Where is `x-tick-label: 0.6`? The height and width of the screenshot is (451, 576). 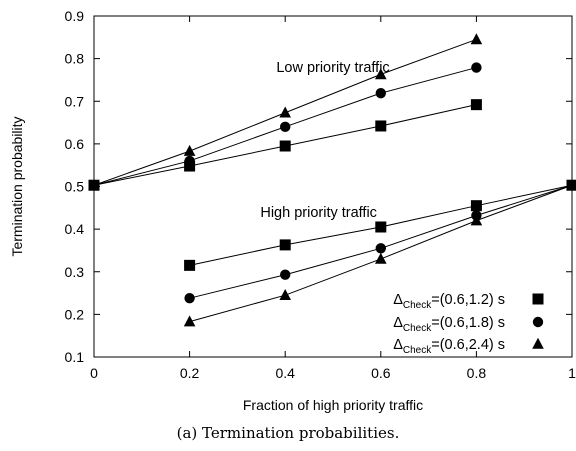 x-tick-label: 0.6 is located at coordinates (381, 373).